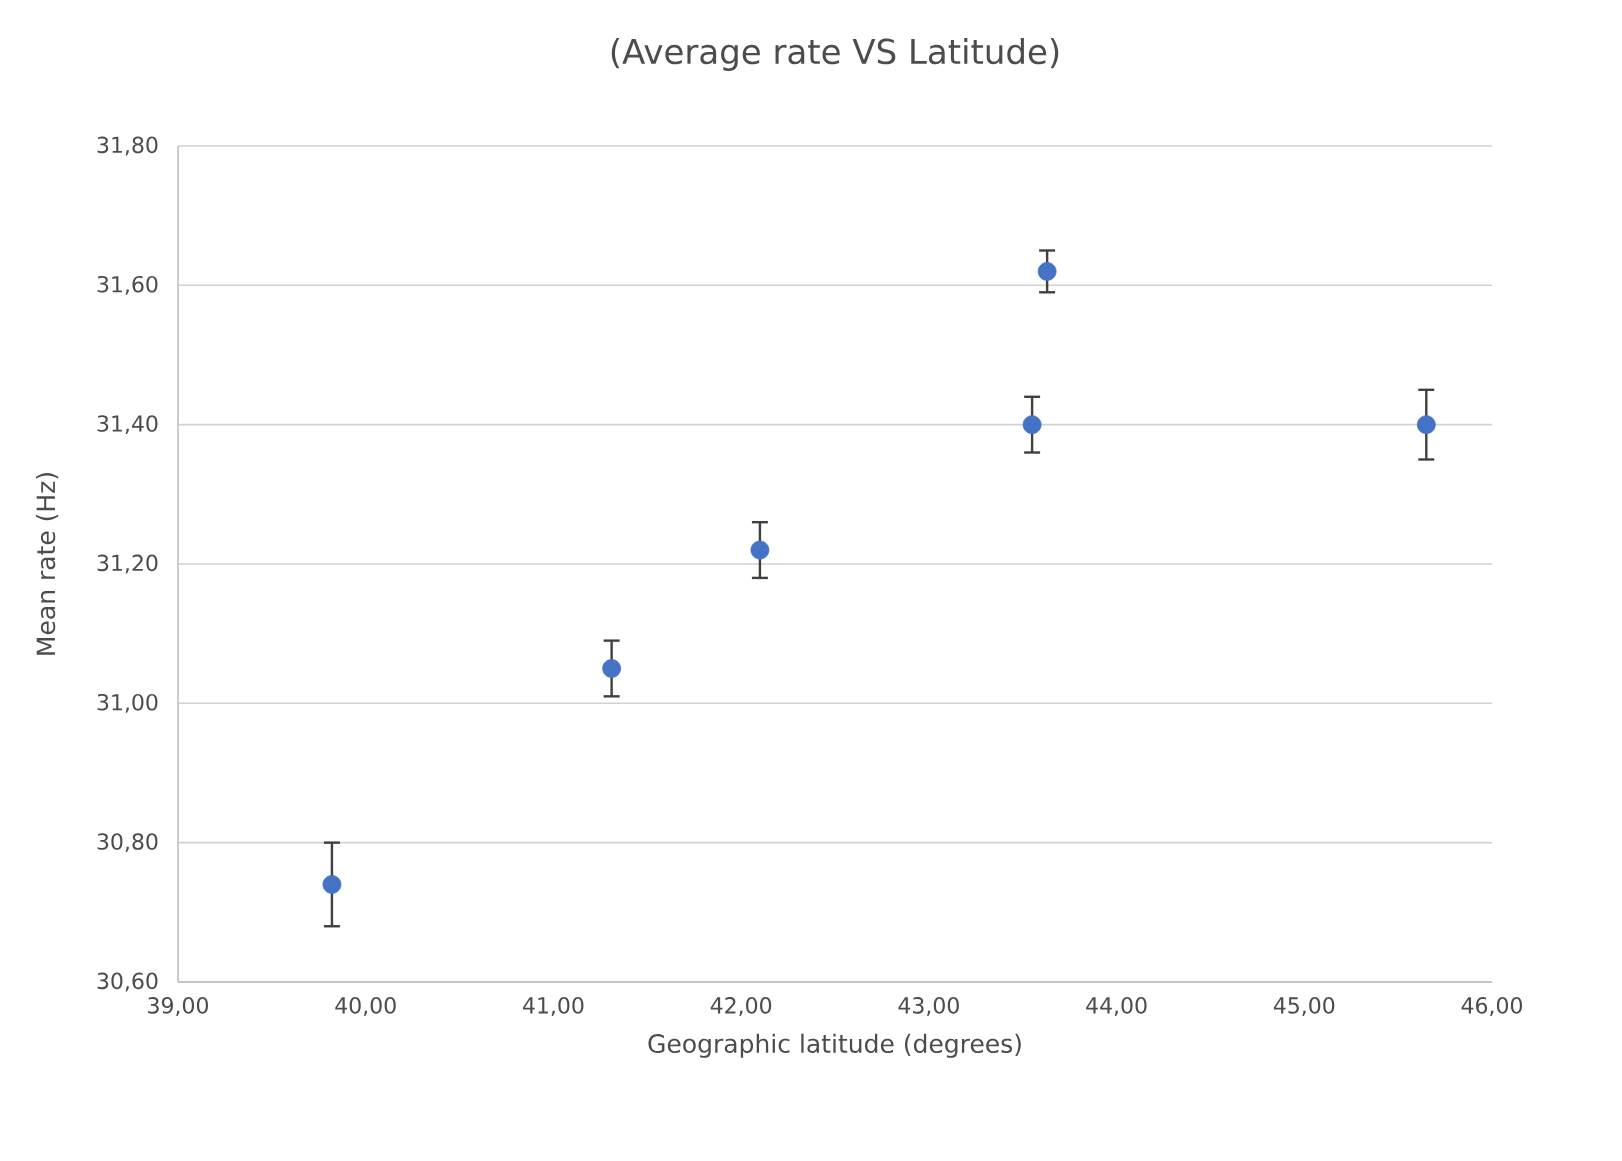  Describe the element at coordinates (834, 1045) in the screenshot. I see `x-axis-title: Geographic latitude (degrees)` at that location.